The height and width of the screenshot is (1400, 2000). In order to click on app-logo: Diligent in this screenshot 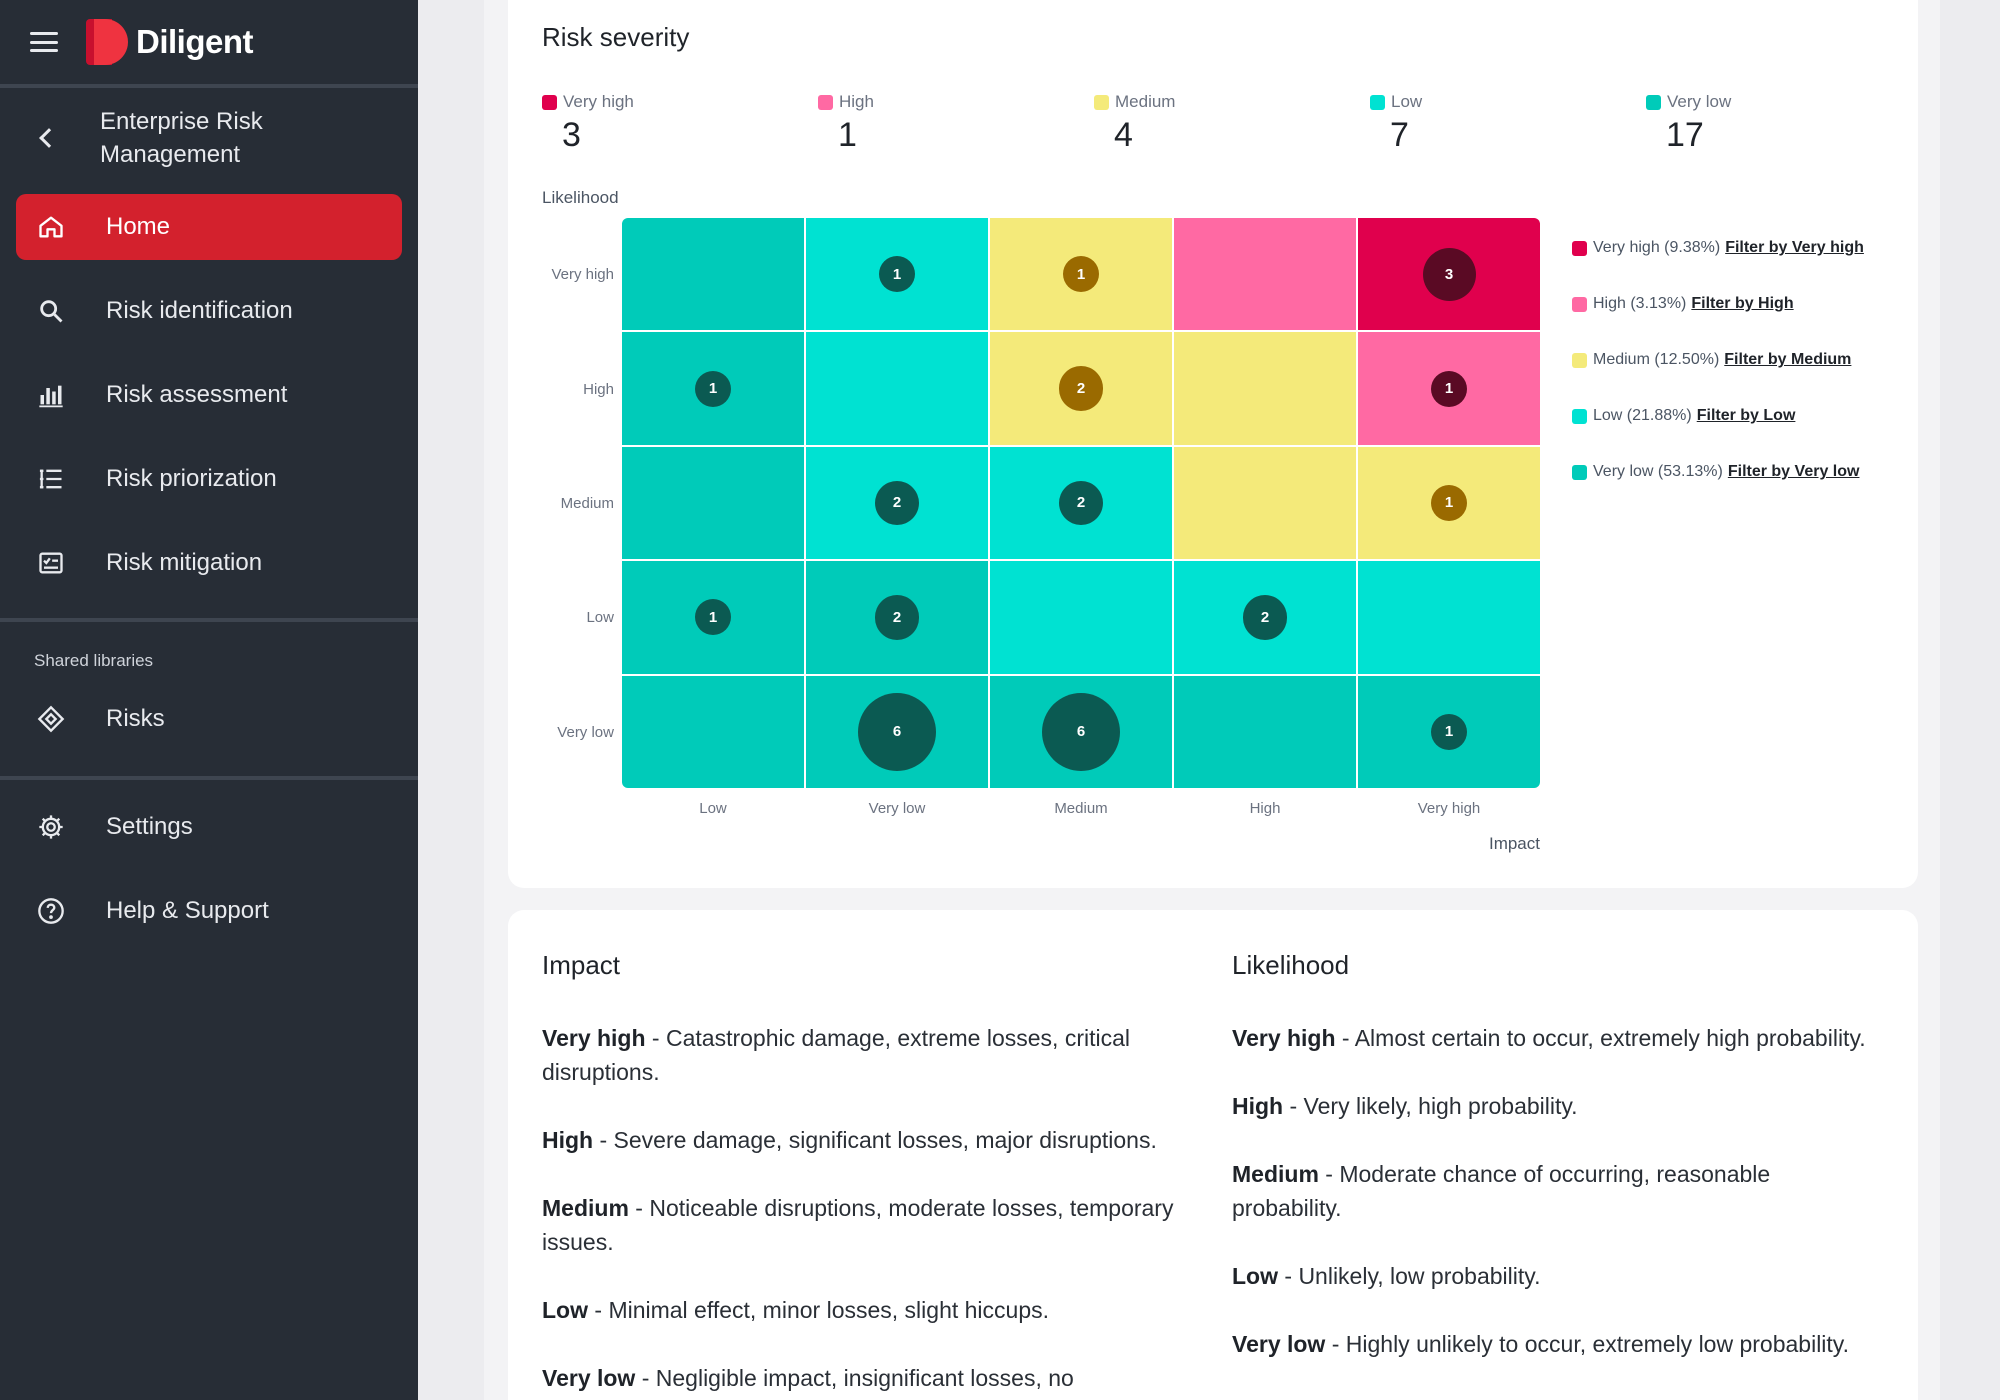, I will do `click(170, 42)`.